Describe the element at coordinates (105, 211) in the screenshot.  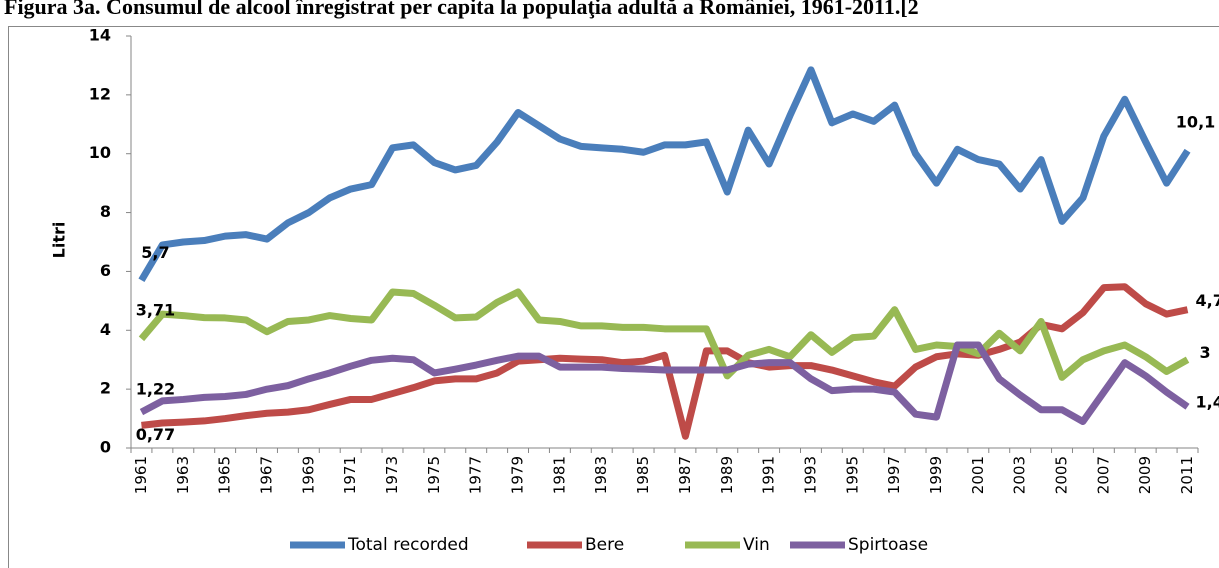
I see `y-tick-label: 8` at that location.